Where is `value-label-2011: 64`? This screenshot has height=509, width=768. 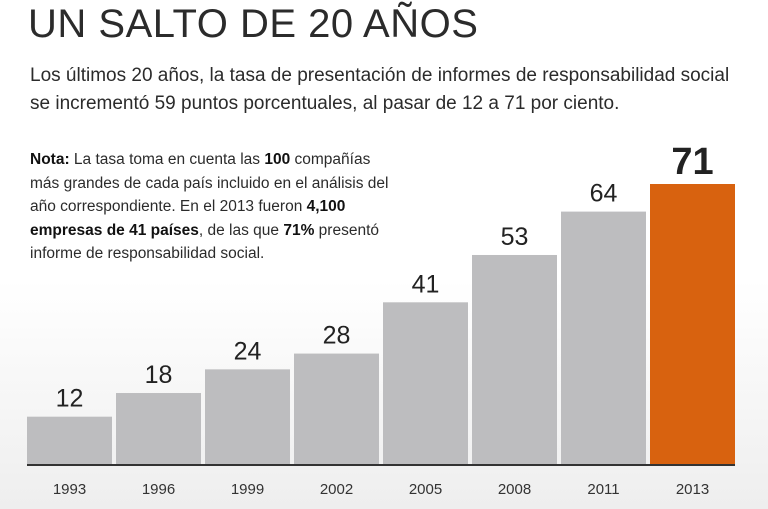 value-label-2011: 64 is located at coordinates (604, 194).